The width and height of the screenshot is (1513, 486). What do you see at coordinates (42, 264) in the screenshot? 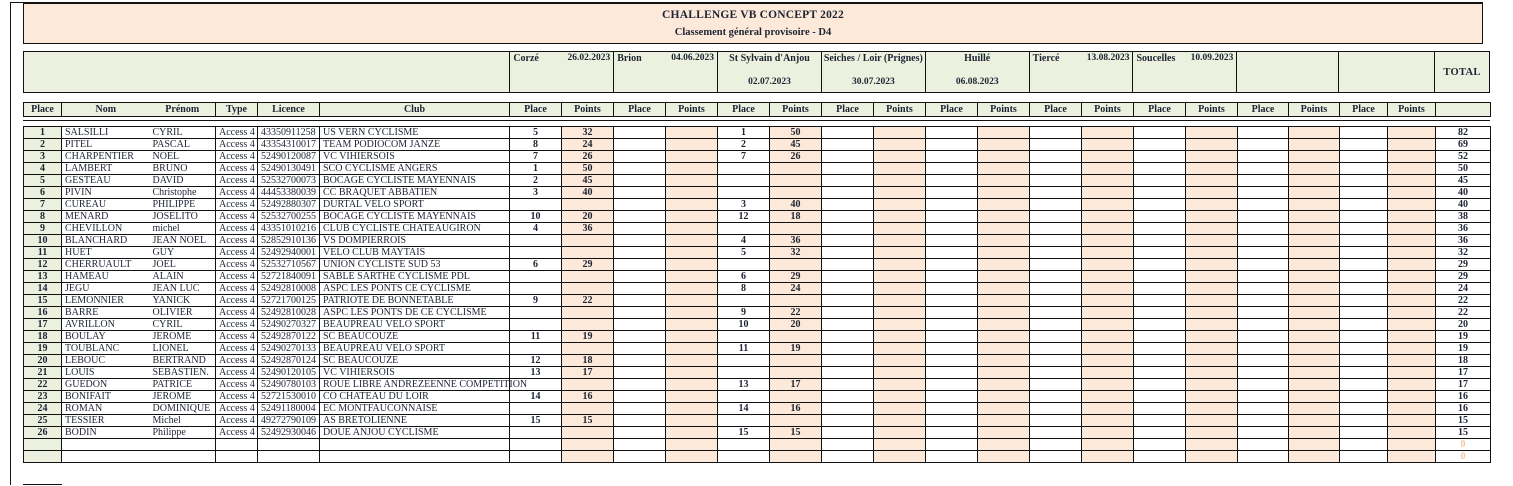
I see `rank-cell: 12` at bounding box center [42, 264].